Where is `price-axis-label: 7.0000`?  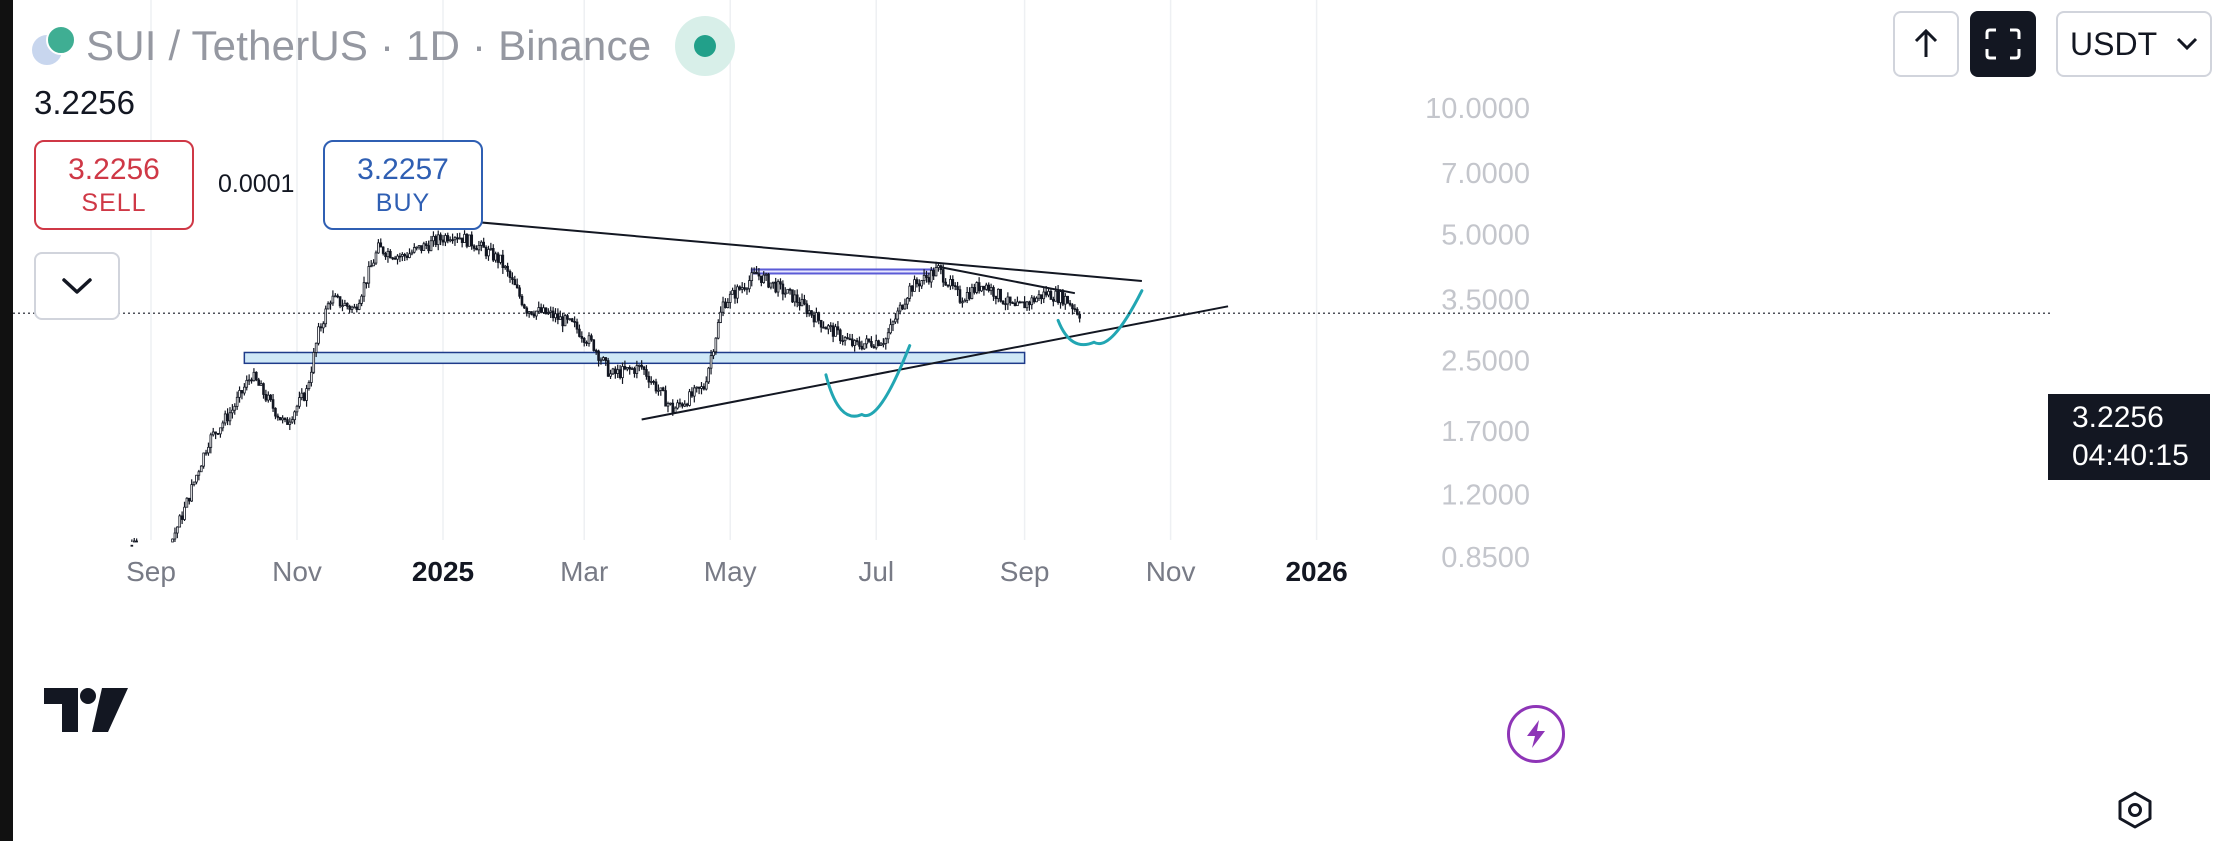
price-axis-label: 7.0000 is located at coordinates (1485, 174).